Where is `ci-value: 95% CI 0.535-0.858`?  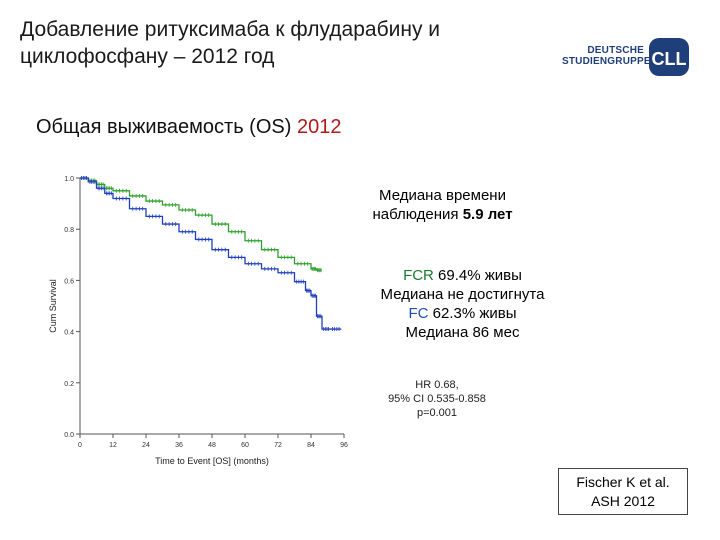
ci-value: 95% CI 0.535-0.858 is located at coordinates (437, 399).